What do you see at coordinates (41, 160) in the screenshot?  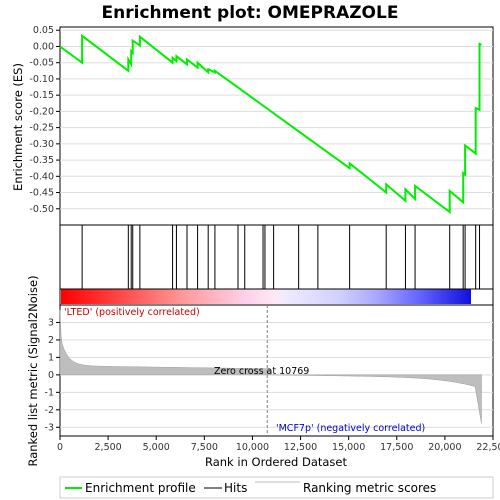 I see `es-y-tick-label: -0.35` at bounding box center [41, 160].